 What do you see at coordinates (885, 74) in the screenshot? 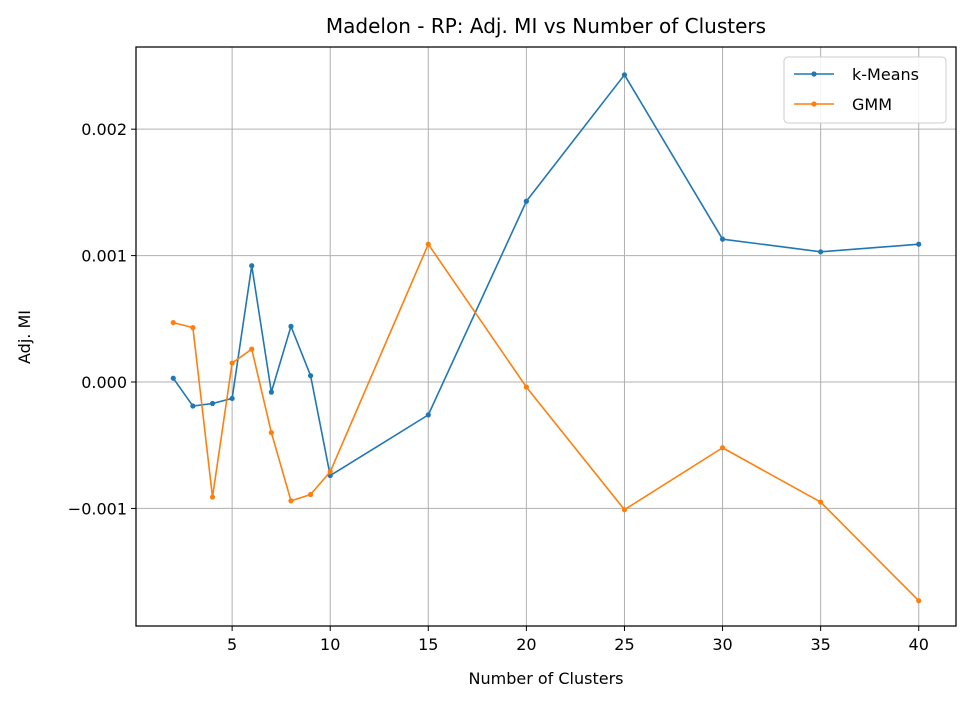
I see `legend-label-kmeans: k-Means` at bounding box center [885, 74].